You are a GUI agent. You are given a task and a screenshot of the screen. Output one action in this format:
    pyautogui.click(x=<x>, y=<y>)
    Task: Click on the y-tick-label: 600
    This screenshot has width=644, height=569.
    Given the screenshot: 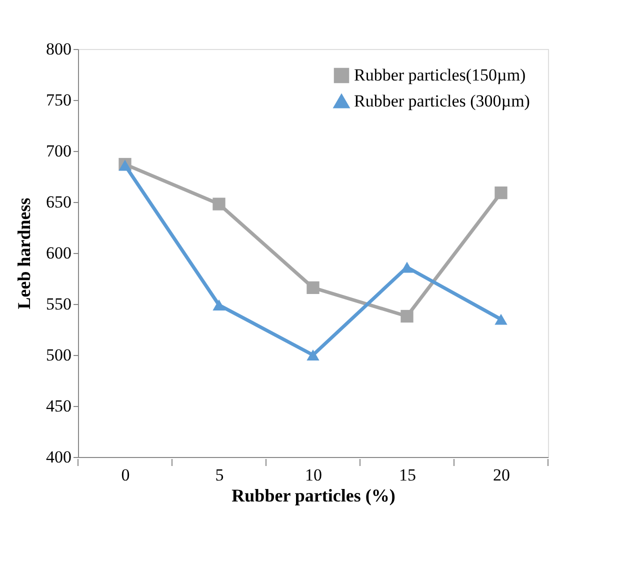 What is the action you would take?
    pyautogui.click(x=59, y=253)
    